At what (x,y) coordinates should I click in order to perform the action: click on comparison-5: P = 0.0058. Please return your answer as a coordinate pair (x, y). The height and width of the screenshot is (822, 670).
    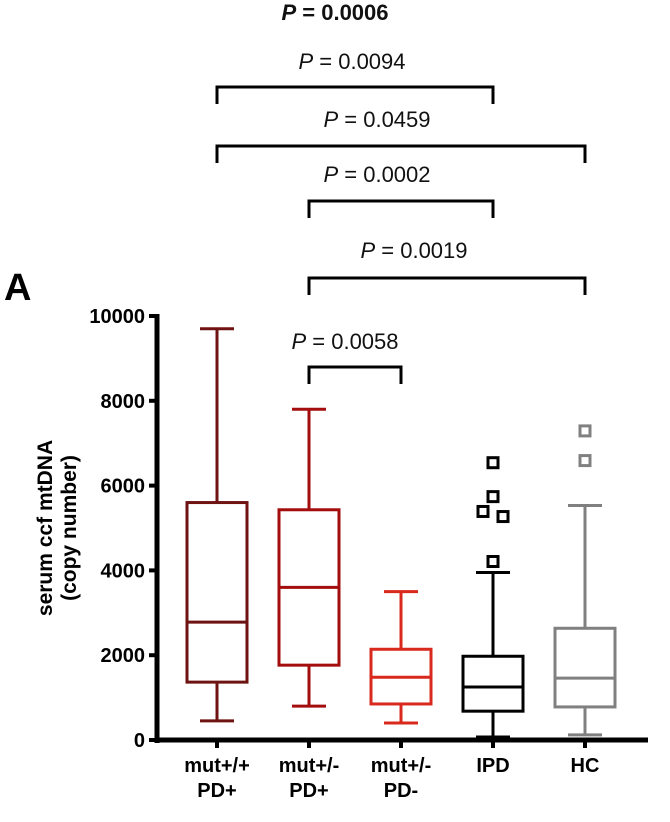
    Looking at the image, I should click on (347, 356).